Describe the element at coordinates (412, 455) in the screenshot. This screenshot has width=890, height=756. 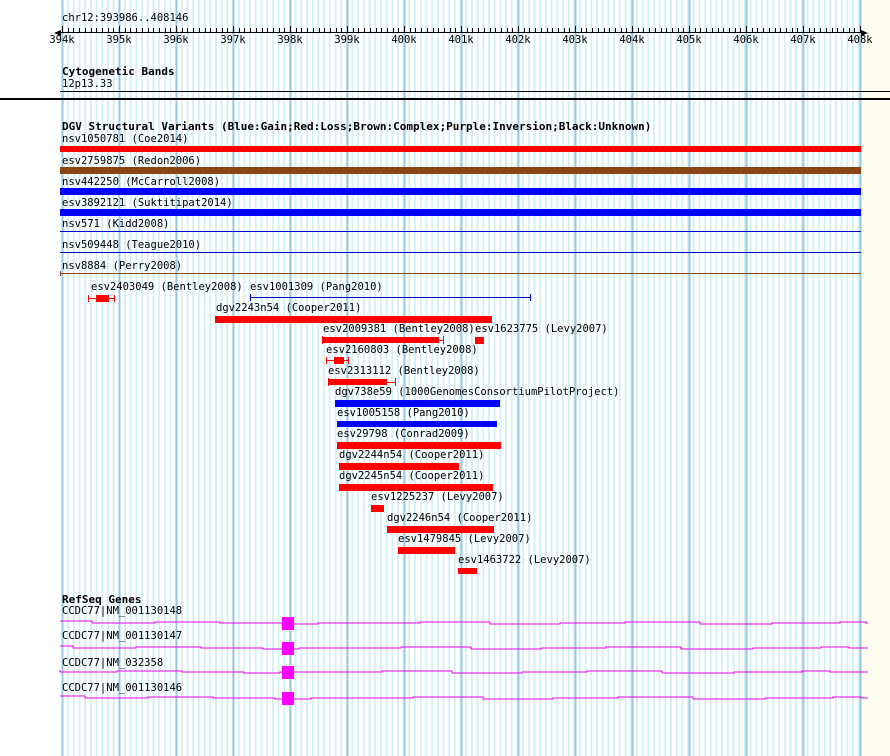
I see `variant-label: dgv2244n54 (Cooper2011)` at that location.